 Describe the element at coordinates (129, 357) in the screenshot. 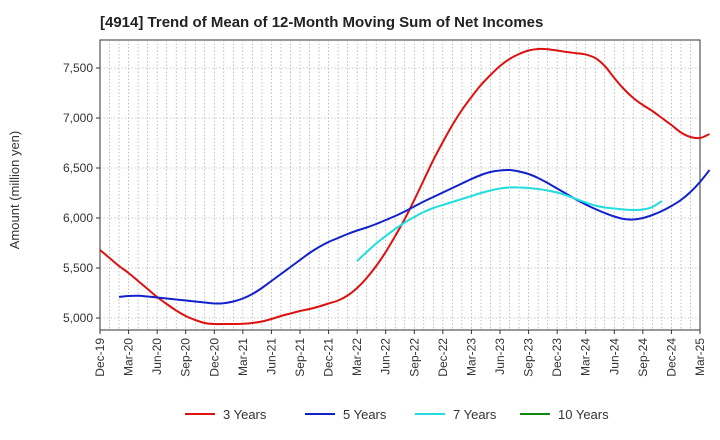

I see `x-tick-label: Mar-20` at that location.